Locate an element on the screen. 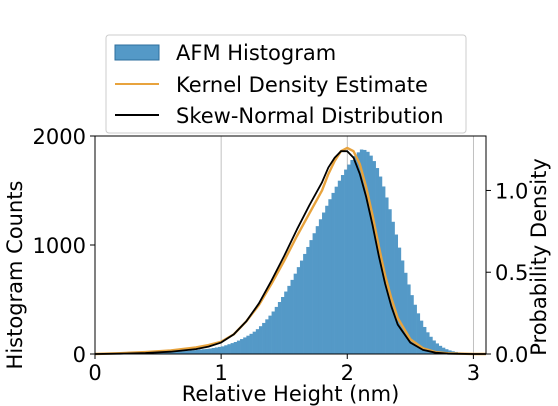 This screenshot has width=558, height=406. y-left-tick-label: 2000 is located at coordinates (59, 137).